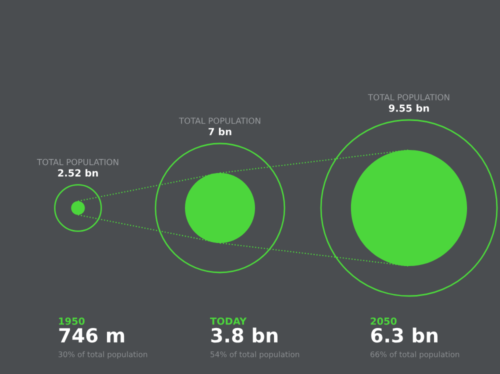  Describe the element at coordinates (408, 108) in the screenshot. I see `data-label: 9.55 bn` at that location.